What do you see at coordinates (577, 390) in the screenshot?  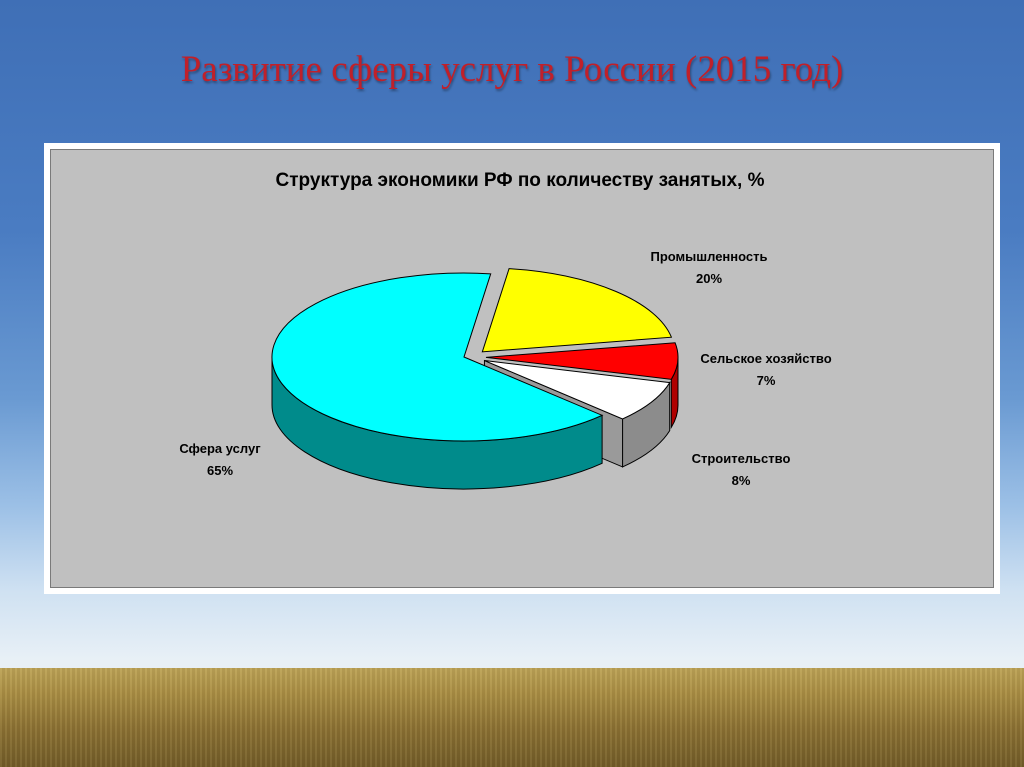 I see `pie-slice-строительство` at bounding box center [577, 390].